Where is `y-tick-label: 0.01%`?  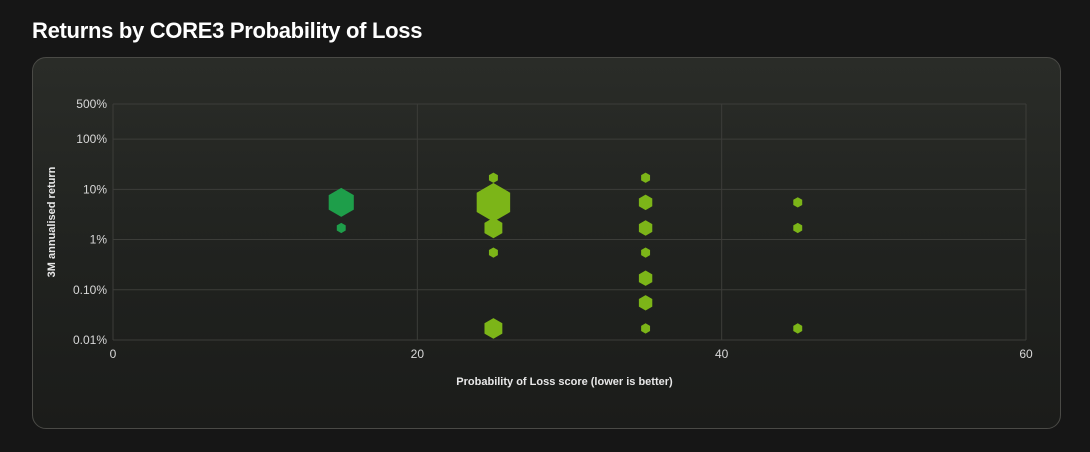
y-tick-label: 0.01% is located at coordinates (90, 340).